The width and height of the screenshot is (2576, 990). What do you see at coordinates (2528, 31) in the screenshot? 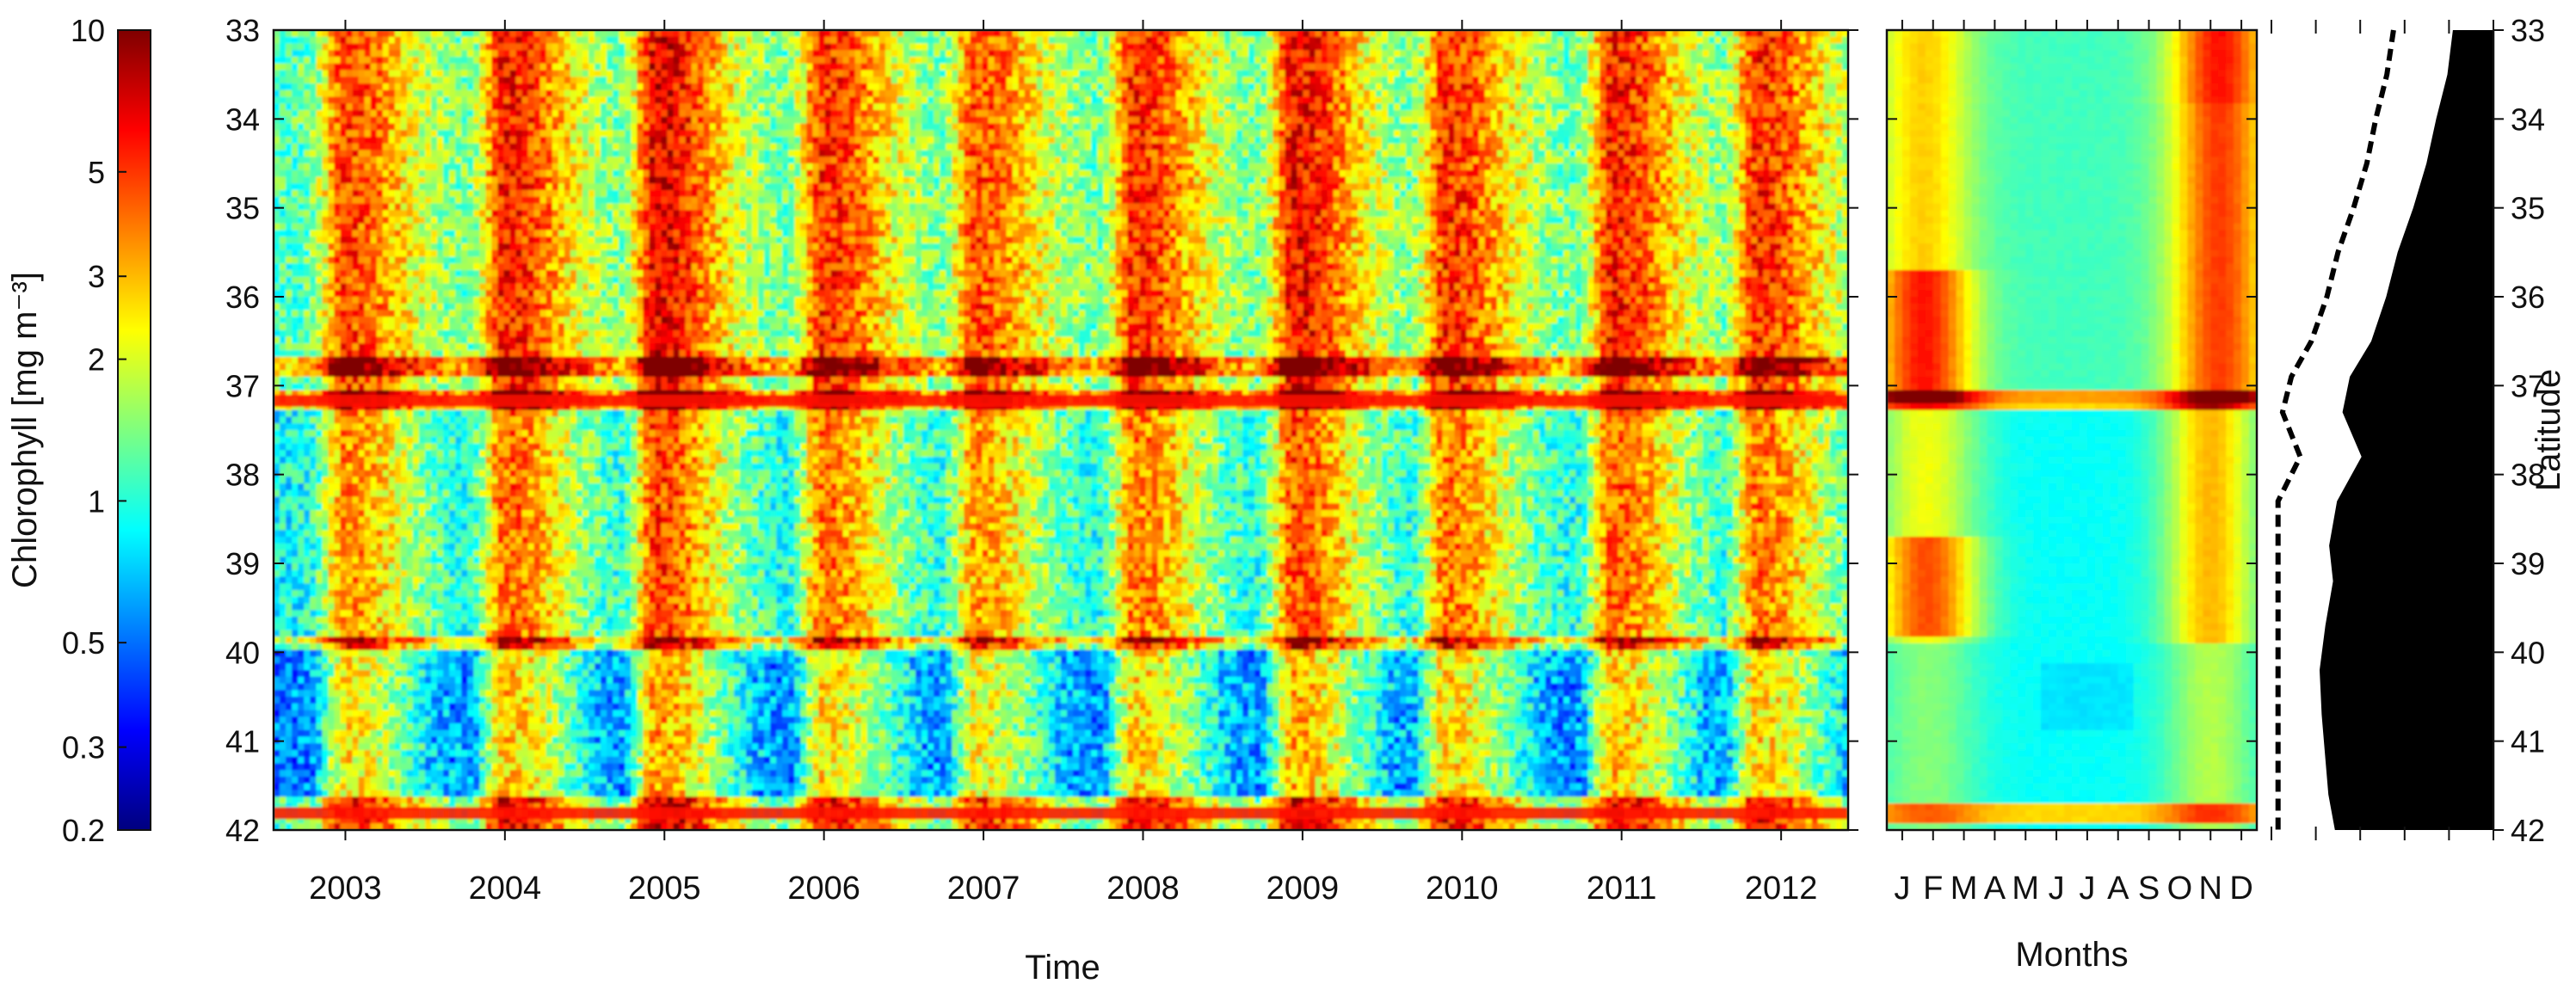
I see `latitude-tick-label: 33` at bounding box center [2528, 31].